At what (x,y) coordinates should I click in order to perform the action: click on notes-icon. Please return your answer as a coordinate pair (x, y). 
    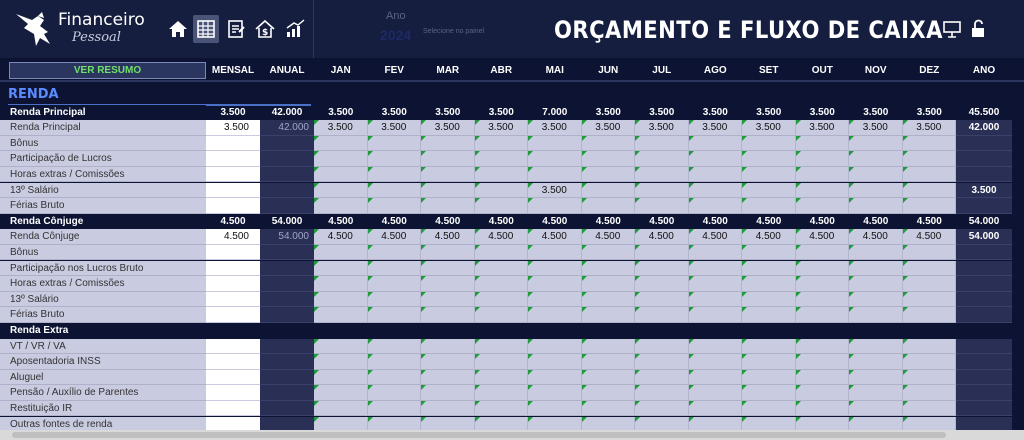
    Looking at the image, I should click on (236, 29).